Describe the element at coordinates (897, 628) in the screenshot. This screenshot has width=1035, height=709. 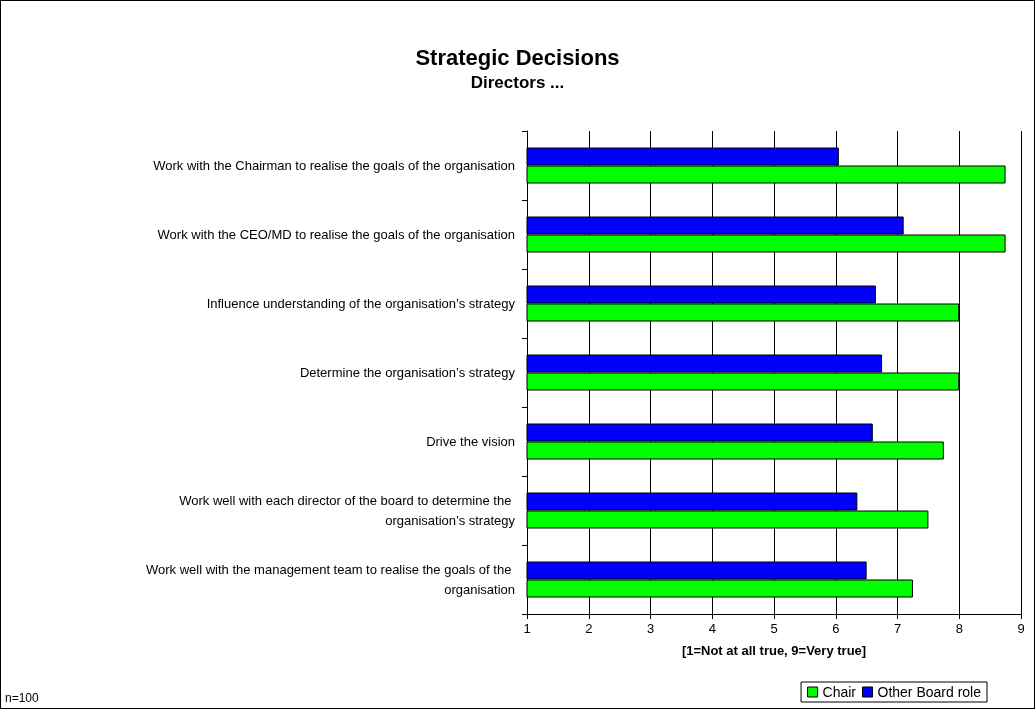
I see `x-tick-label: 7` at that location.